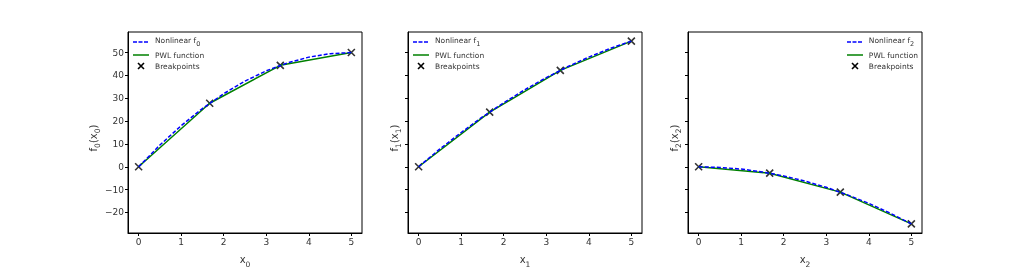 This screenshot has width=1024, height=273. What do you see at coordinates (245, 109) in the screenshot?
I see `line-series` at bounding box center [245, 109].